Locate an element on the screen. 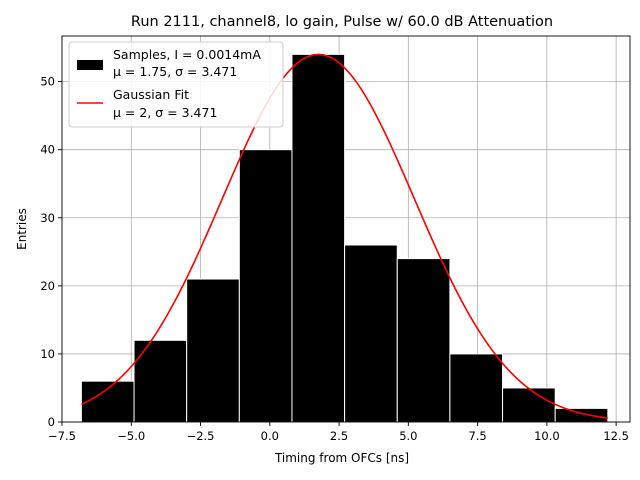 The height and width of the screenshot is (480, 640). x-tick-label-1: −5.0 is located at coordinates (131, 436).